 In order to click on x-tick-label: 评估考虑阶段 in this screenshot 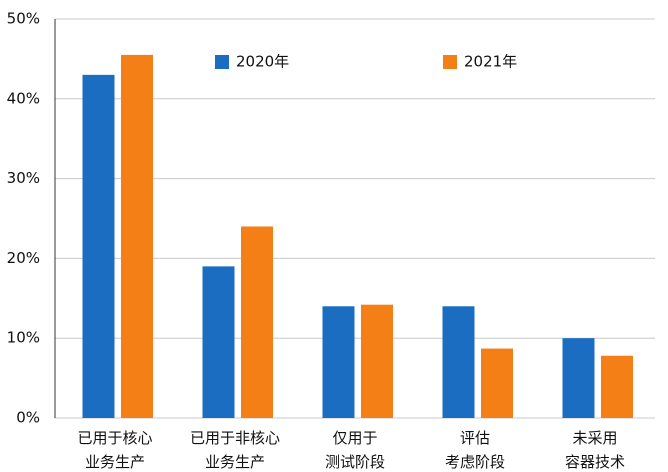, I will do `click(475, 450)`.